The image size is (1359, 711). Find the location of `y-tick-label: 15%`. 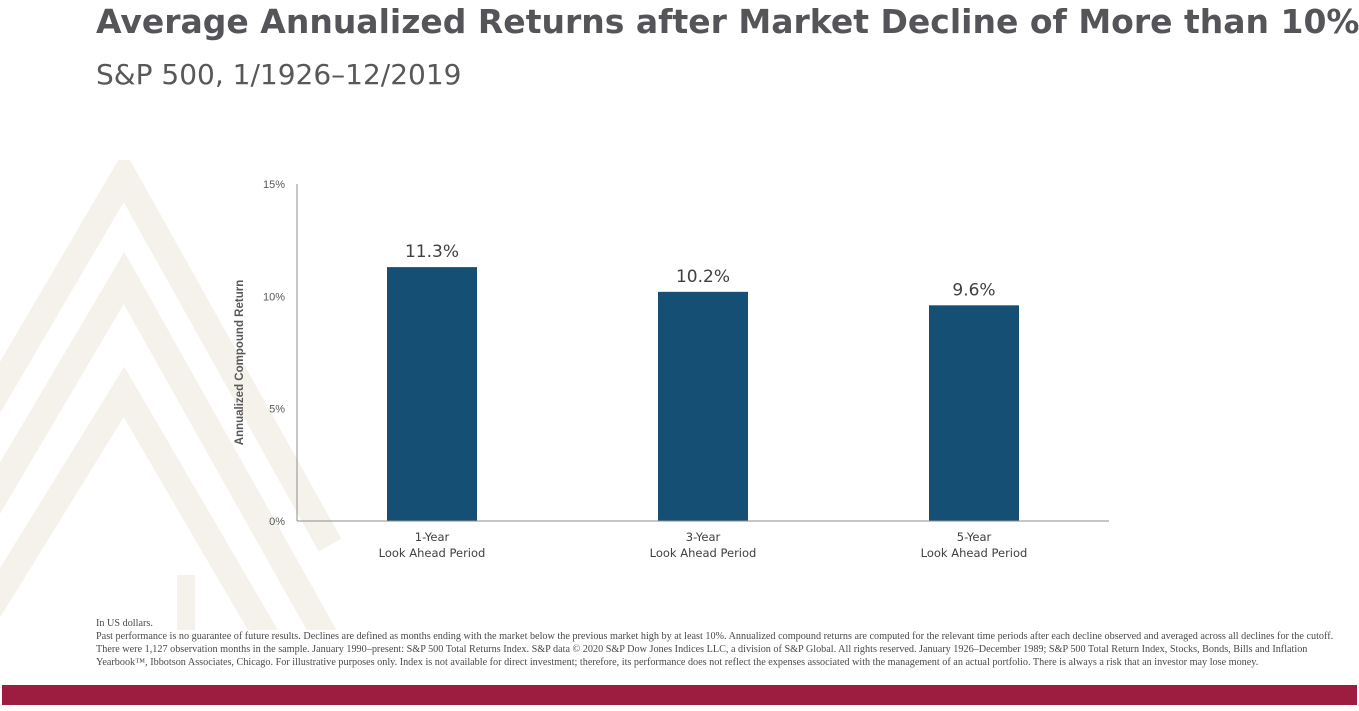

y-tick-label: 15% is located at coordinates (274, 185).